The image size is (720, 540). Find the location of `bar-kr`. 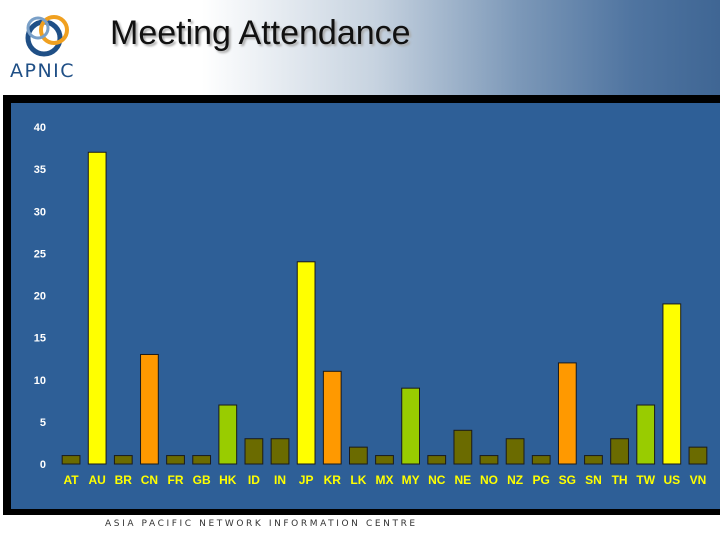

bar-kr is located at coordinates (332, 417).